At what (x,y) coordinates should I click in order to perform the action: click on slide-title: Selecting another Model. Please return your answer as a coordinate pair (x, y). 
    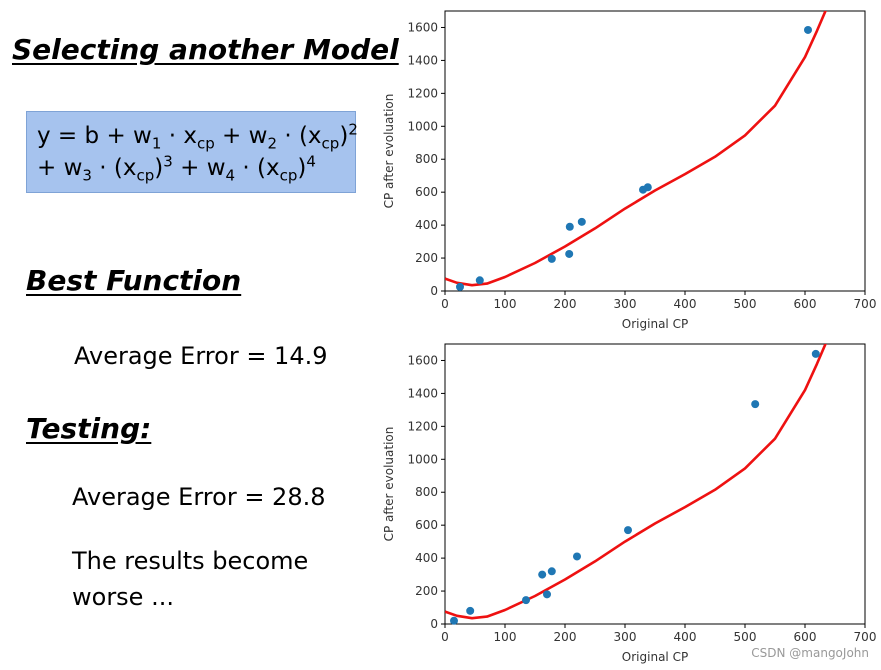
    Looking at the image, I should click on (205, 49).